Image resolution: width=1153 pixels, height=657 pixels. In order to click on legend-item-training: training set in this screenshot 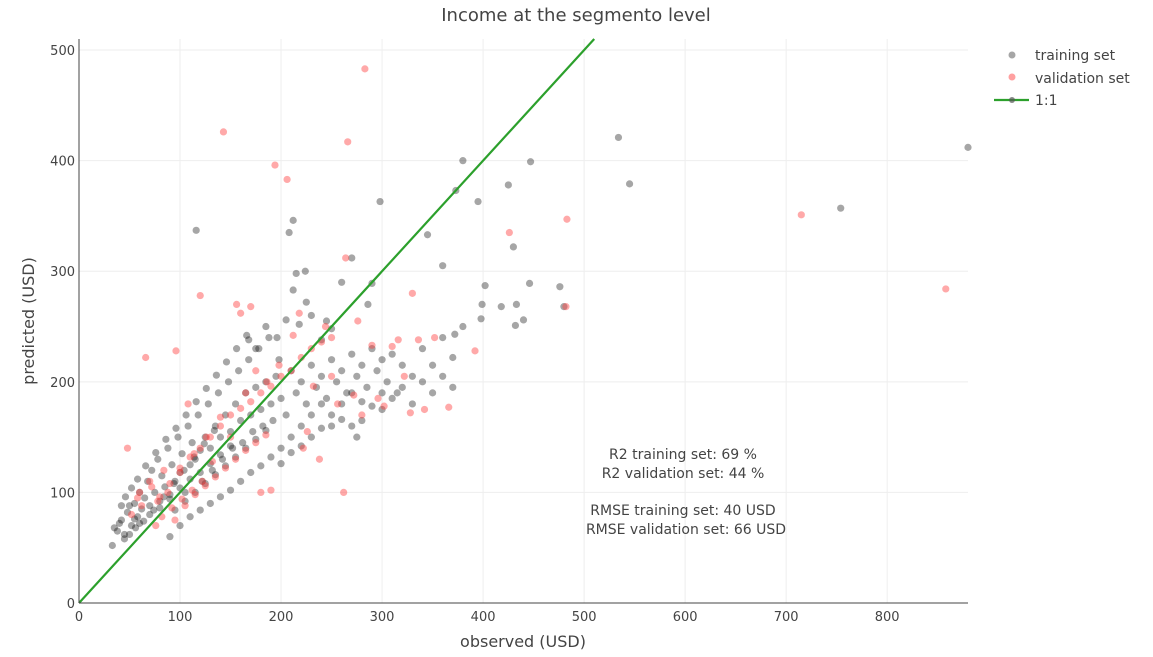, I will do `click(1062, 56)`.